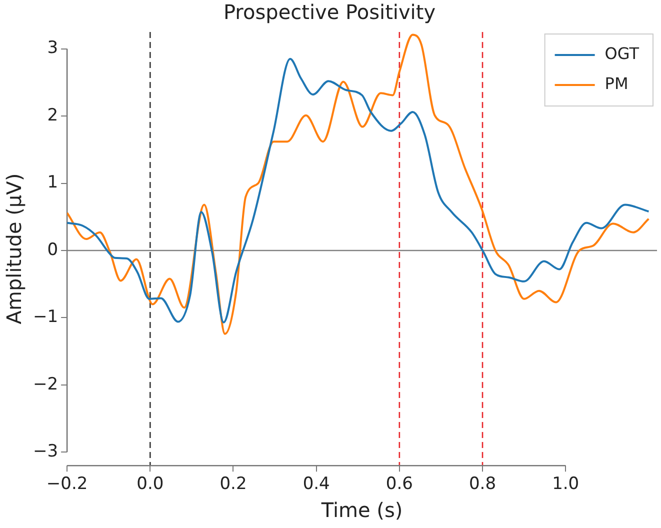 The height and width of the screenshot is (528, 661). Describe the element at coordinates (45, 452) in the screenshot. I see `y-tick-label: −3` at that location.